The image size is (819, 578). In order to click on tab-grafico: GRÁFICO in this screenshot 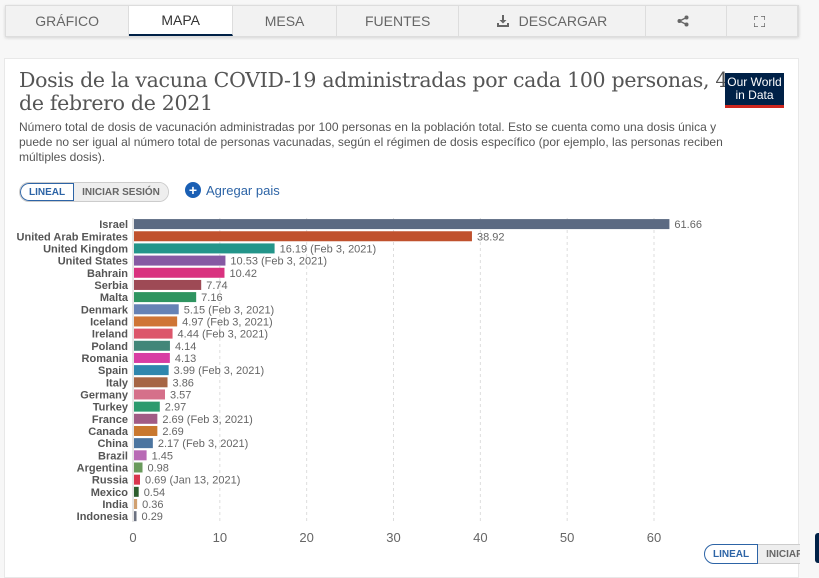, I will do `click(68, 21)`.